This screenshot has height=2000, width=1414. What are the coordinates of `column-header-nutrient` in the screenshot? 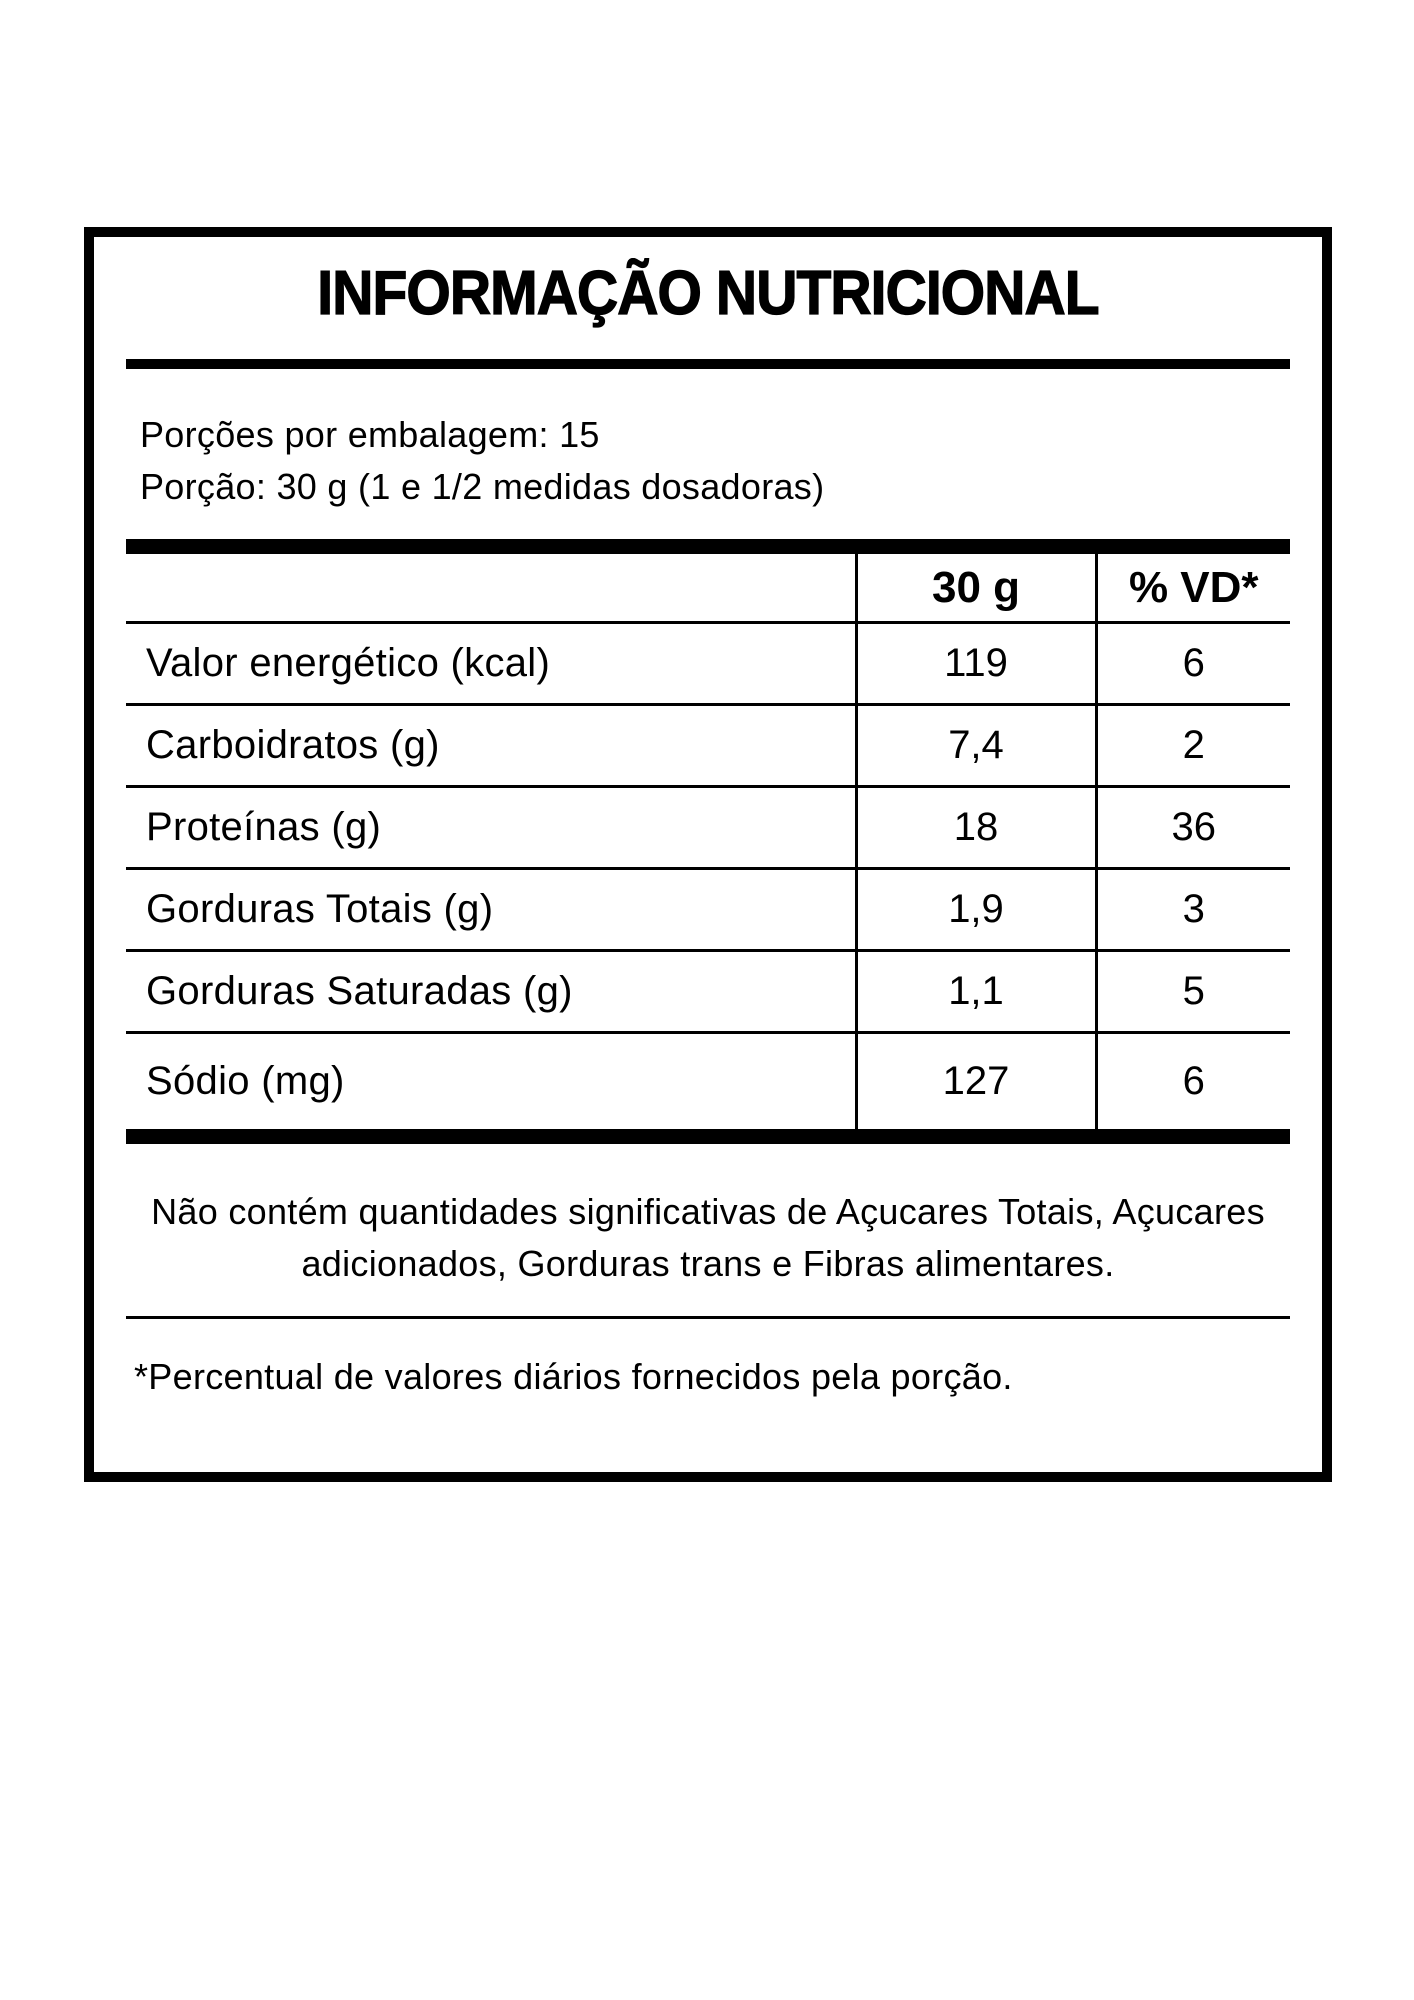 It's located at (491, 585).